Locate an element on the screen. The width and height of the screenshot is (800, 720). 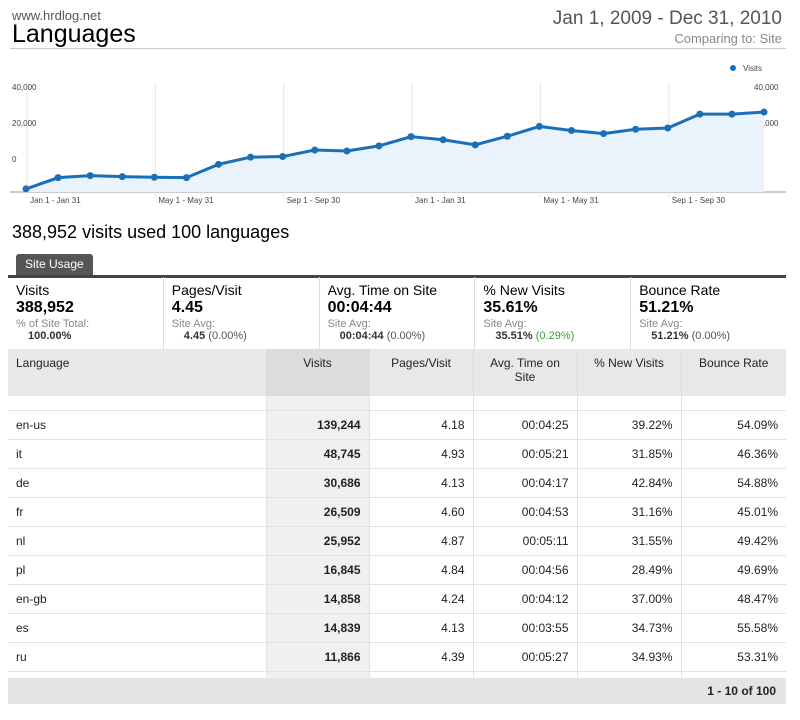
page-title: Languages is located at coordinates (74, 34).